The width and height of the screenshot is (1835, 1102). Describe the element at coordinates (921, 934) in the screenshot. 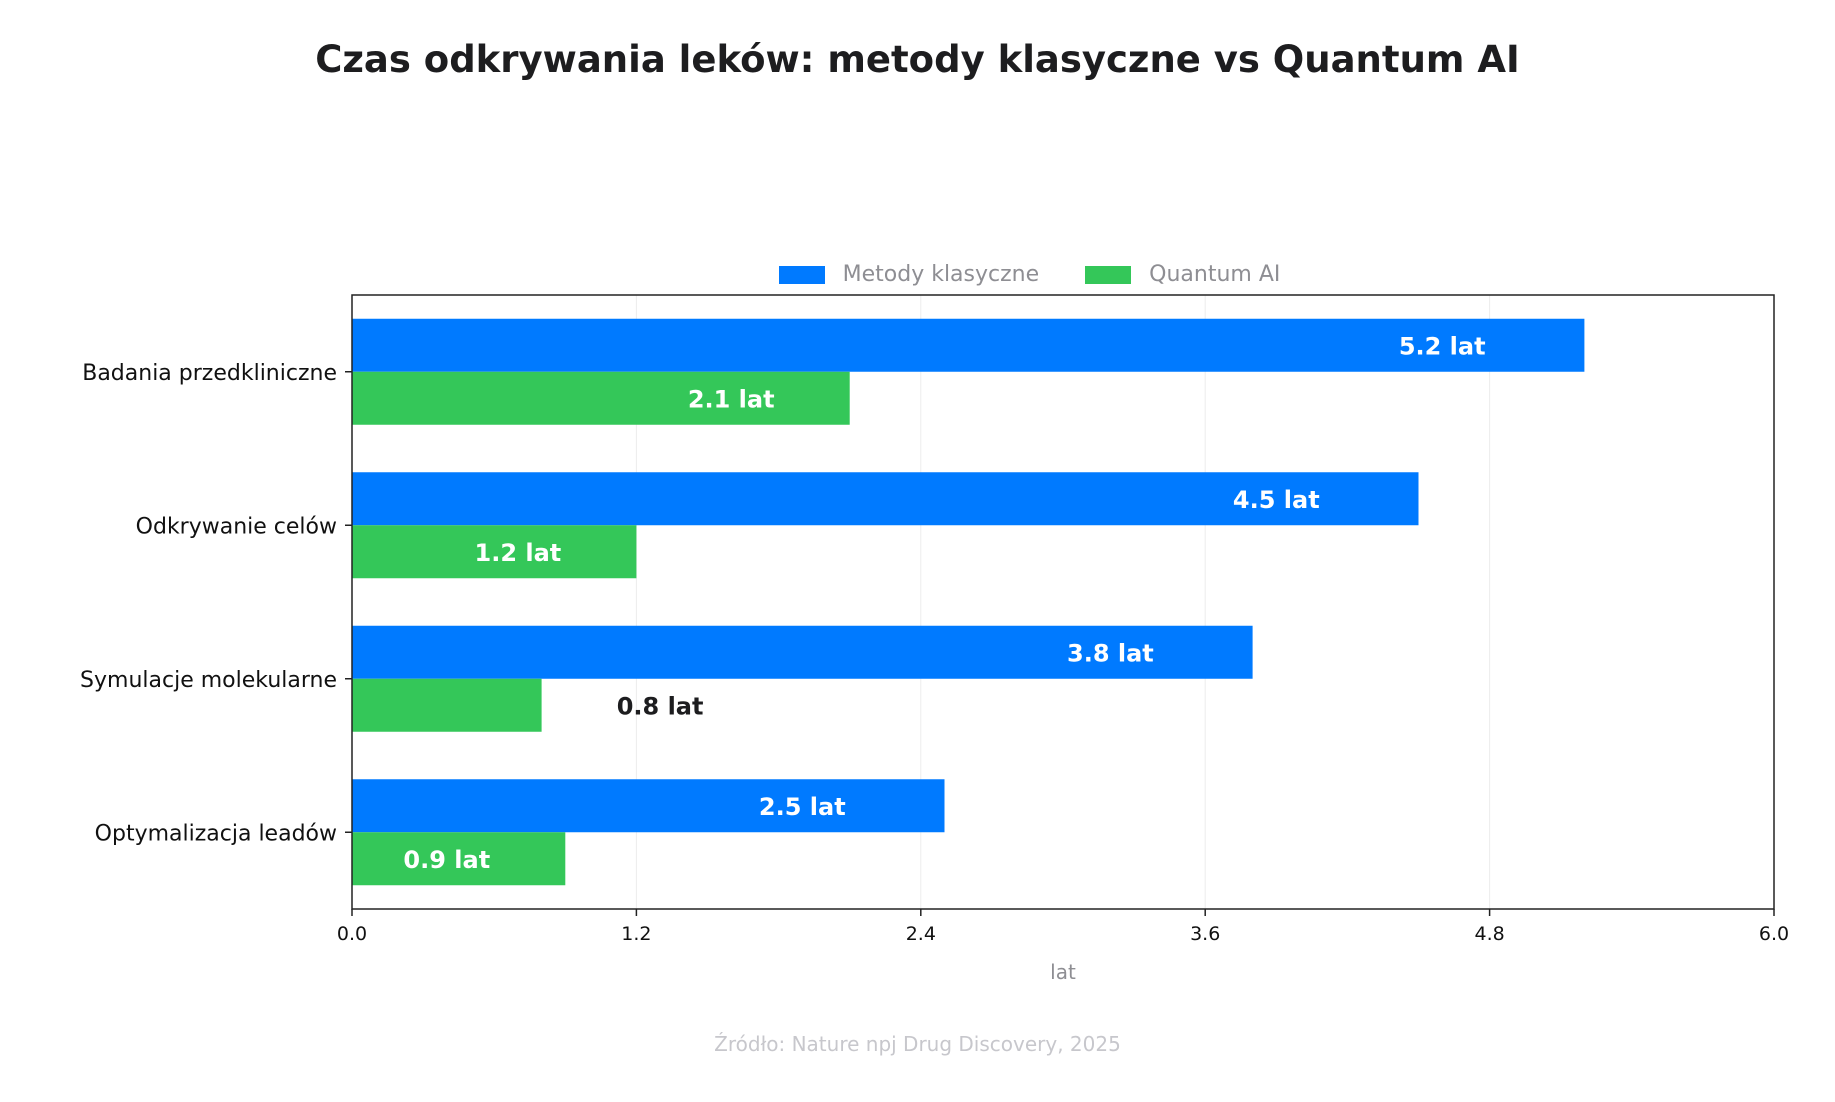

I see `x-tick-label: 2.4` at that location.